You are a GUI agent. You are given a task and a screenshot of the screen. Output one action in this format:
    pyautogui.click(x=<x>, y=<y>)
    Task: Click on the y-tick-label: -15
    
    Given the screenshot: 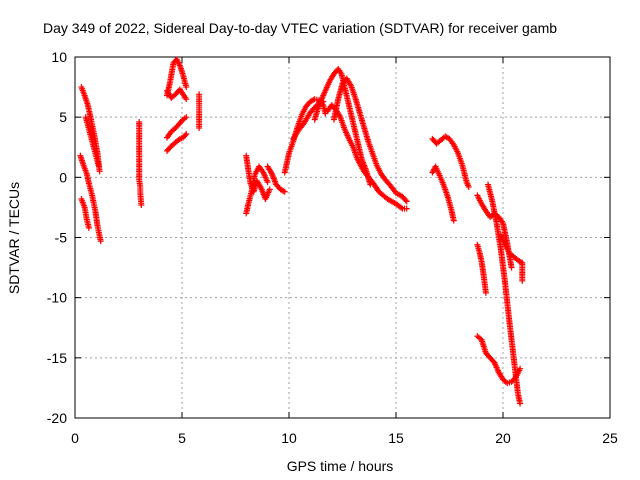 What is the action you would take?
    pyautogui.click(x=57, y=358)
    